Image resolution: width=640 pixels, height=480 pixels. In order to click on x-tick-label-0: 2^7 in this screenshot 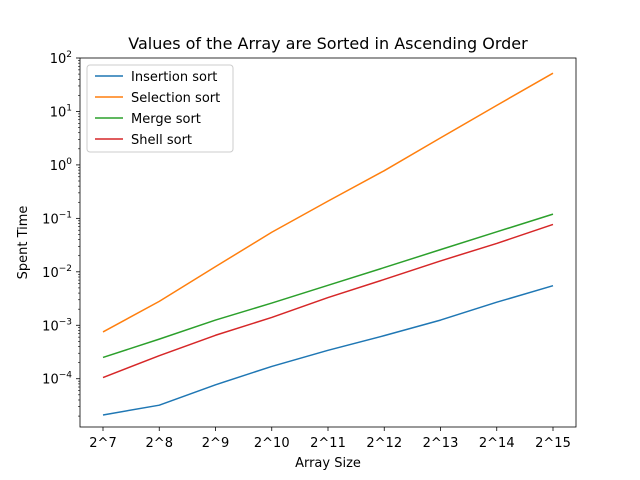, I will do `click(102, 443)`.